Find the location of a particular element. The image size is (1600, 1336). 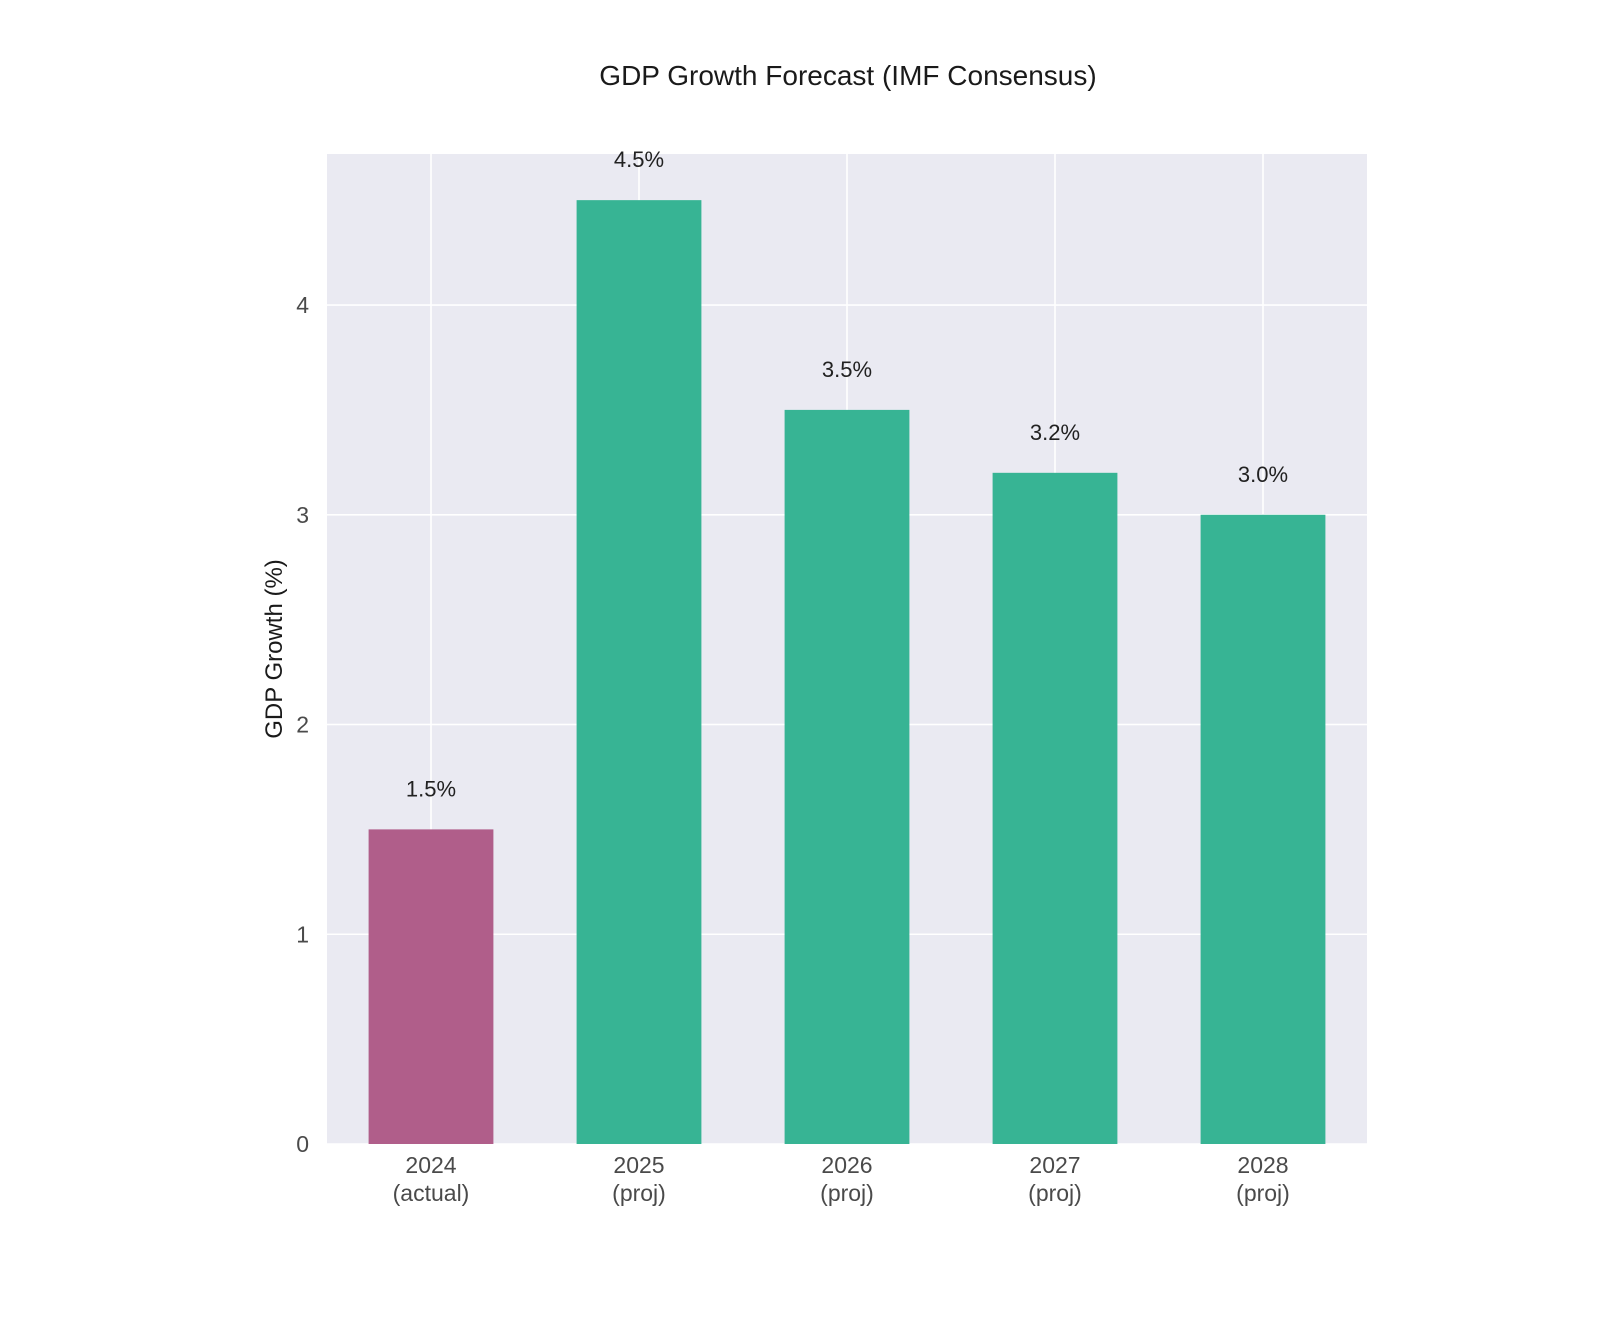

bar-value-label: 3.2% is located at coordinates (1055, 432).